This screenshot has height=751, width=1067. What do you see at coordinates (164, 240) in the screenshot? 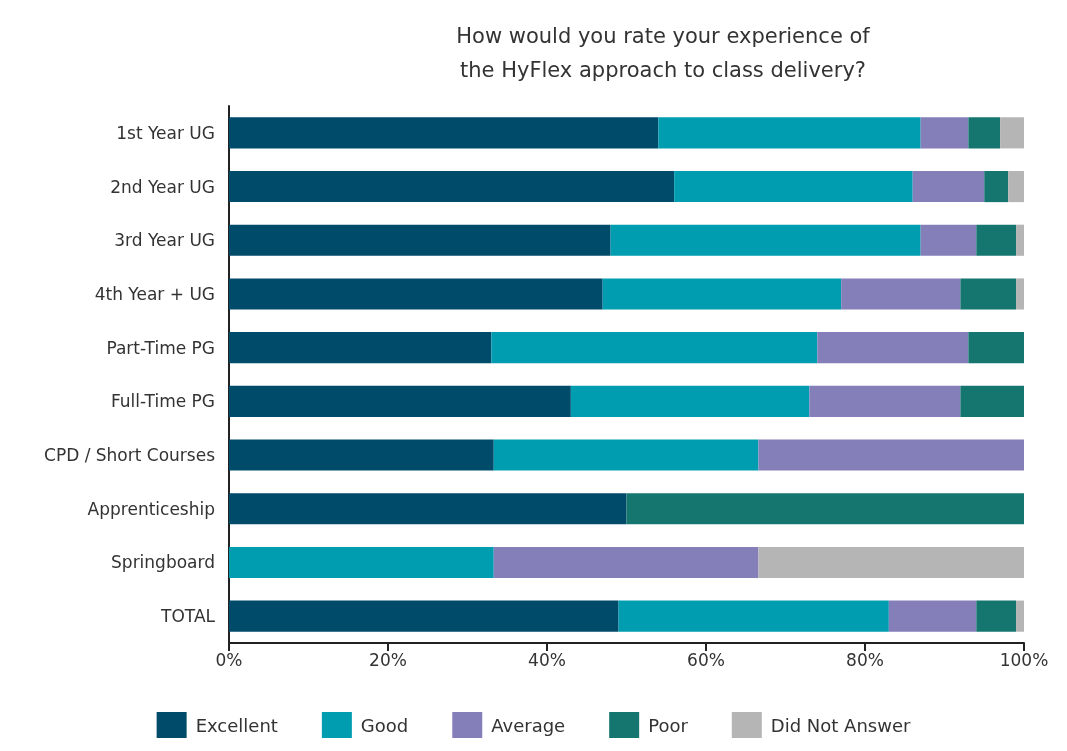
I see `y-tick-label: 3rd Year UG` at bounding box center [164, 240].